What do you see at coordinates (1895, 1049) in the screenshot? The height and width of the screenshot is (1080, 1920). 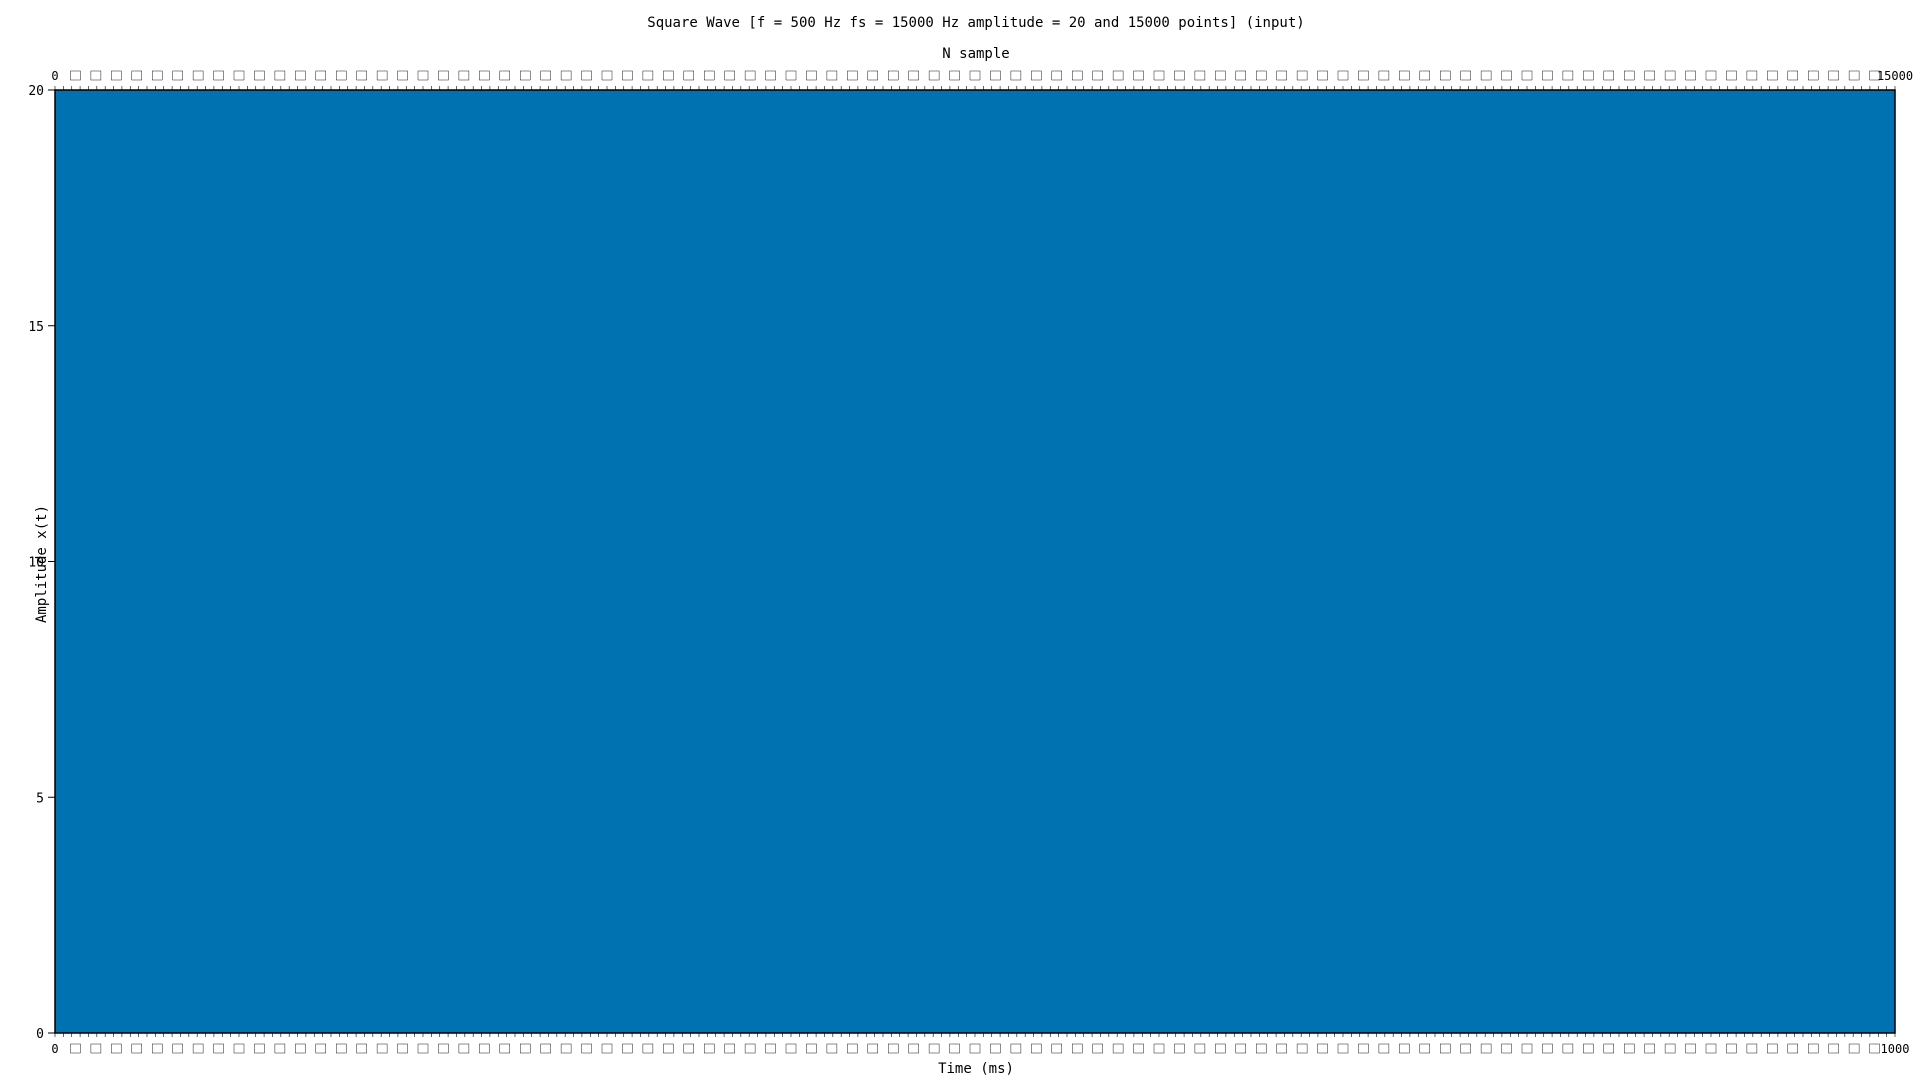 I see `x-tick-label-last: 1000` at bounding box center [1895, 1049].